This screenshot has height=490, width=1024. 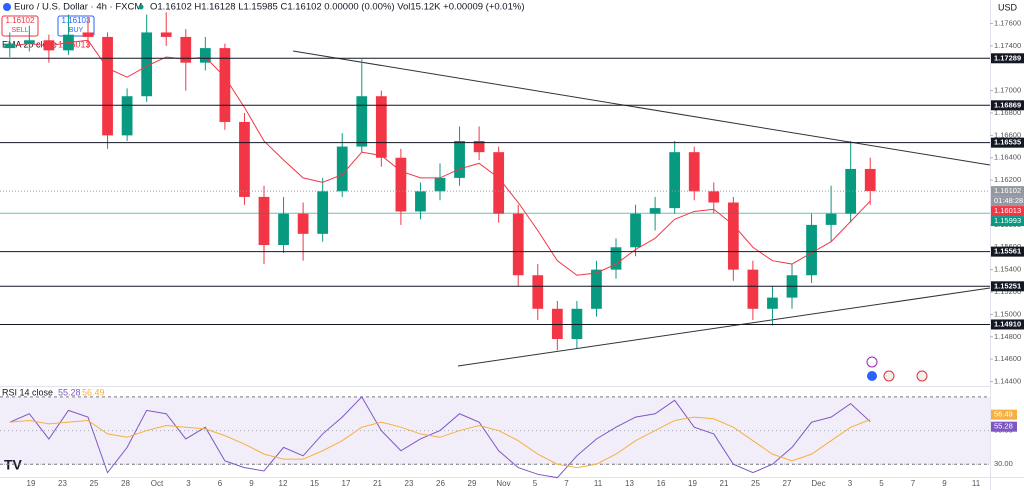 I want to click on buy-label: BUY, so click(x=76, y=30).